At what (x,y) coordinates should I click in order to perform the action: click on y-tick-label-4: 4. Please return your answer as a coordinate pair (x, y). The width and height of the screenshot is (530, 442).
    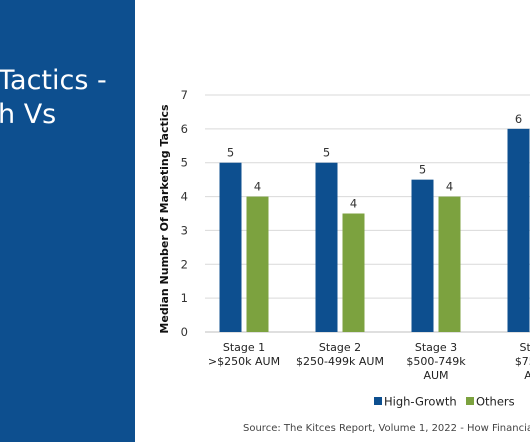
    Looking at the image, I should click on (184, 197).